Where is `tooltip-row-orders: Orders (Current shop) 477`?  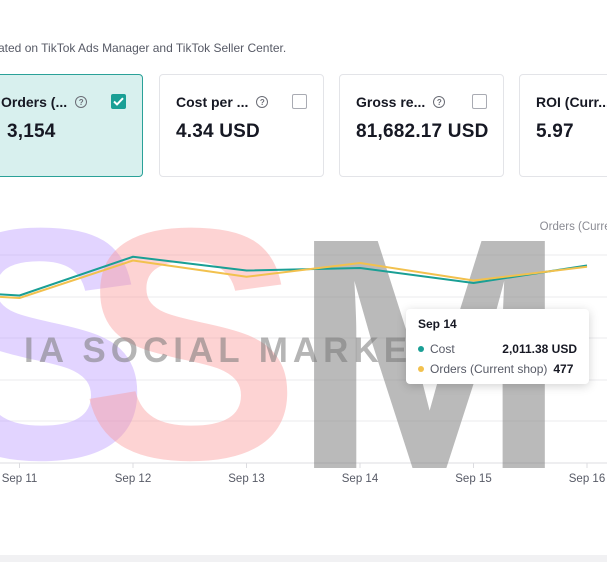 tooltip-row-orders: Orders (Current shop) 477 is located at coordinates (497, 369).